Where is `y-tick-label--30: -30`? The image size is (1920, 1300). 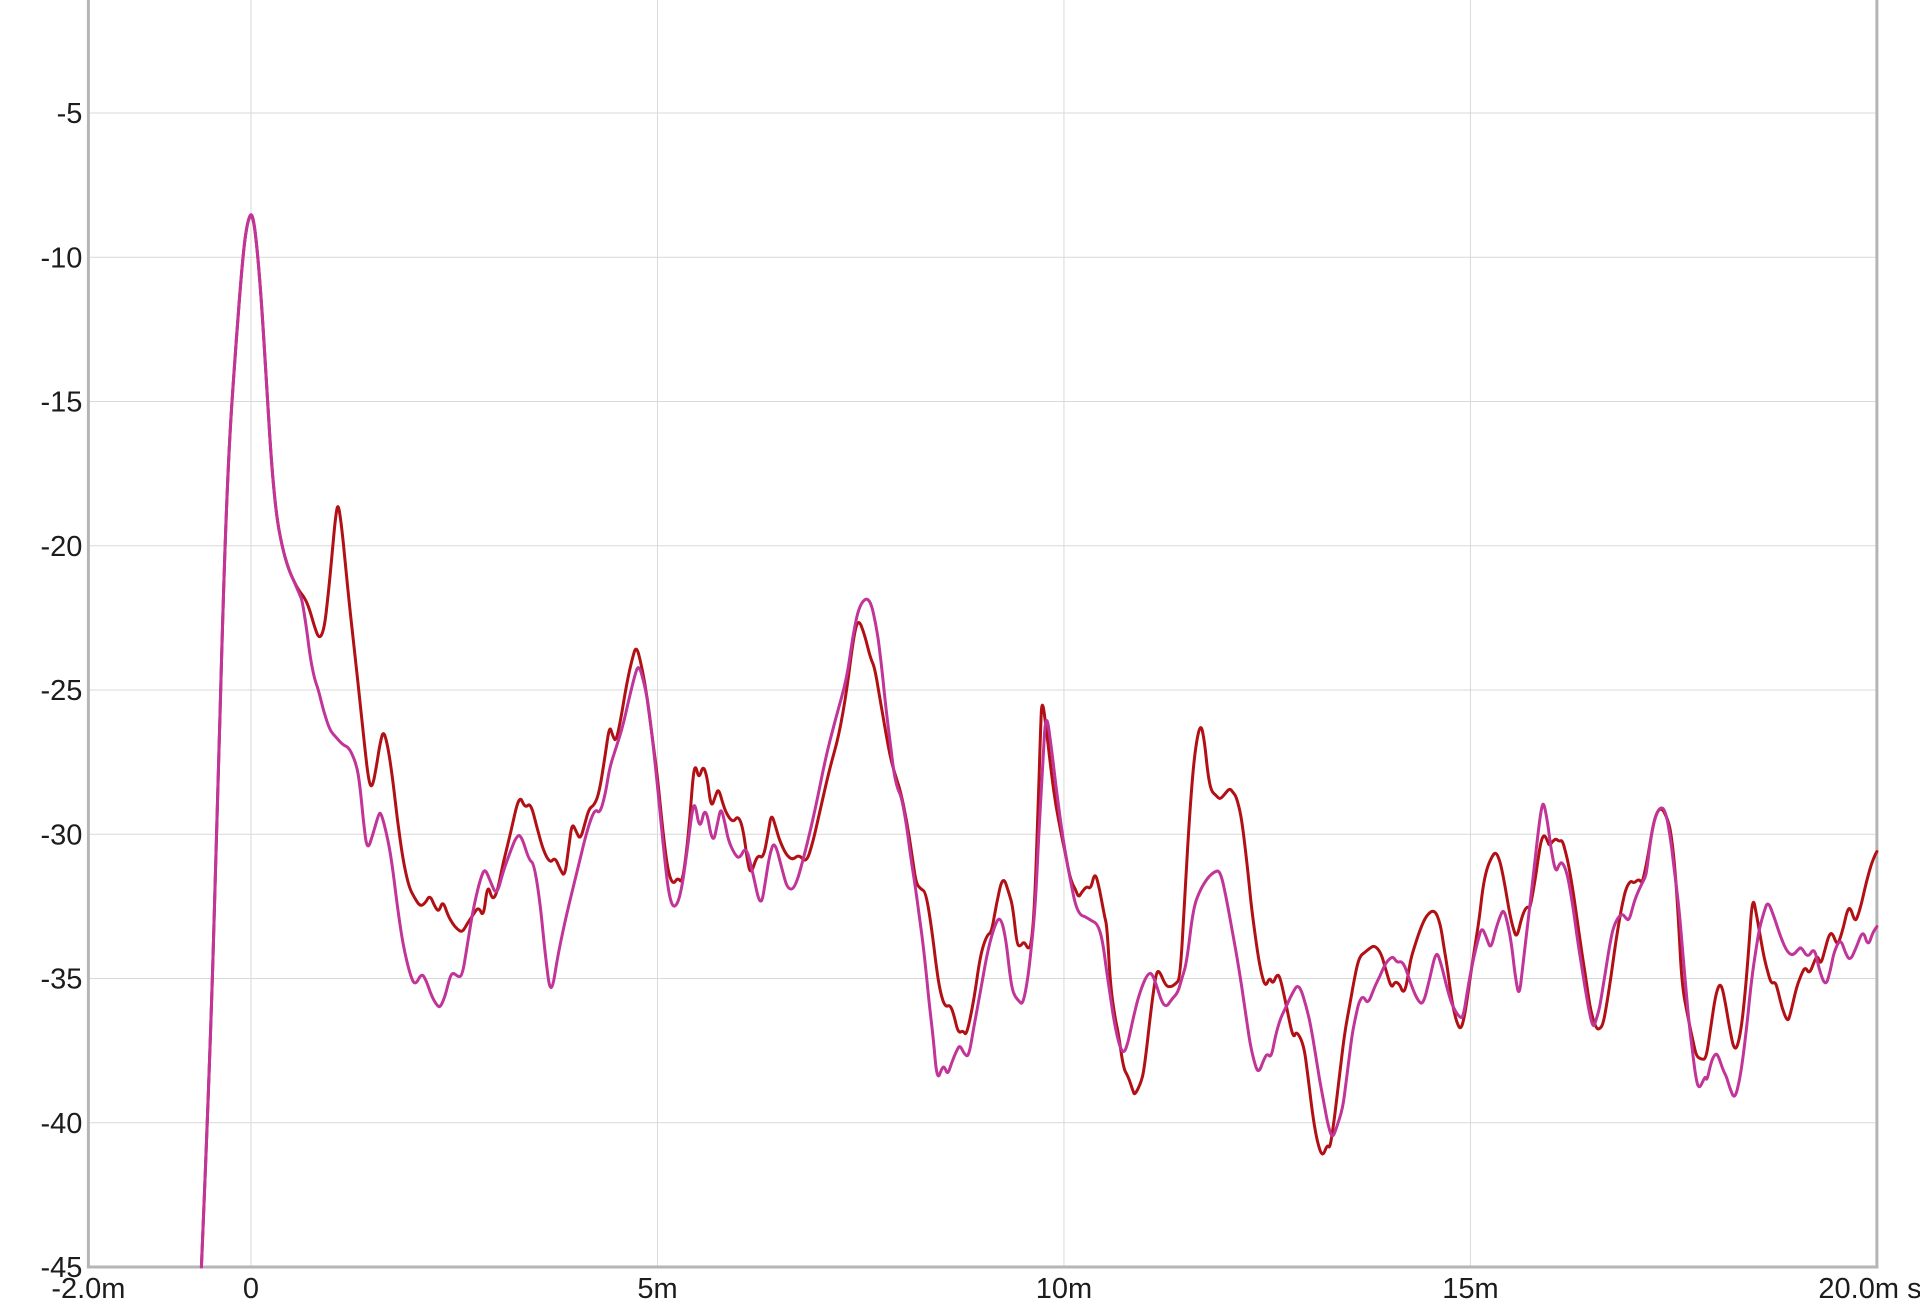 y-tick-label--30: -30 is located at coordinates (61, 835).